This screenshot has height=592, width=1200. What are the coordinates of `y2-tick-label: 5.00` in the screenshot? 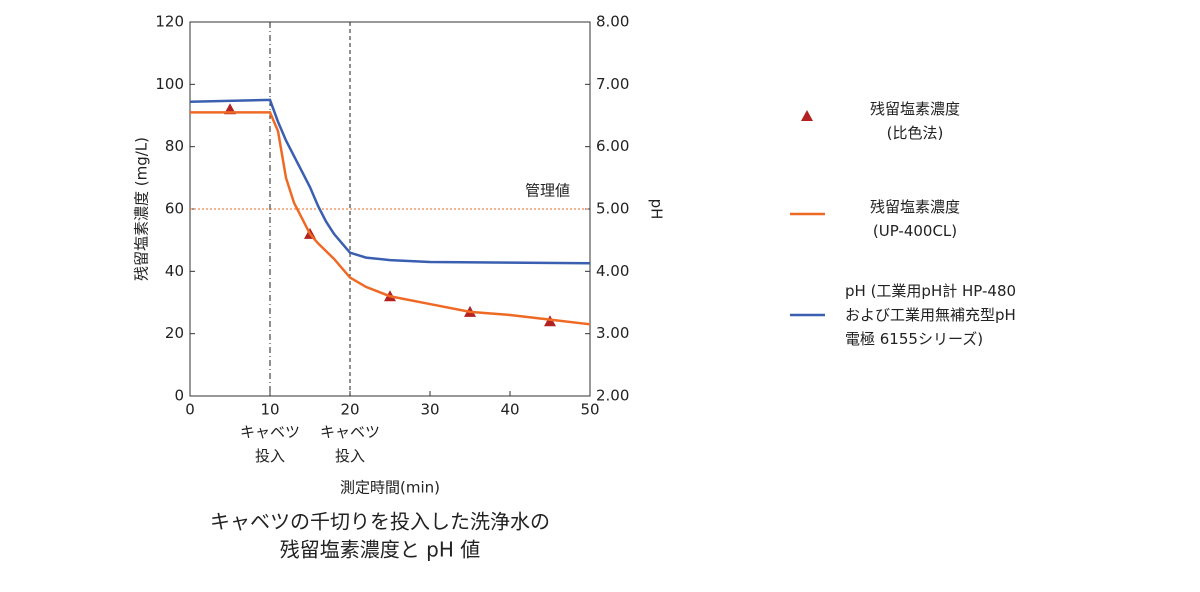 It's located at (612, 209).